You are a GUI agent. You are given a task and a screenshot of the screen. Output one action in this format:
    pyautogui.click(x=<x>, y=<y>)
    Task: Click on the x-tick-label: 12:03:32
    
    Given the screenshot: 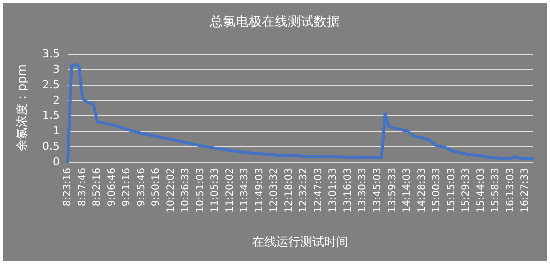 What is the action you would take?
    pyautogui.click(x=274, y=190)
    